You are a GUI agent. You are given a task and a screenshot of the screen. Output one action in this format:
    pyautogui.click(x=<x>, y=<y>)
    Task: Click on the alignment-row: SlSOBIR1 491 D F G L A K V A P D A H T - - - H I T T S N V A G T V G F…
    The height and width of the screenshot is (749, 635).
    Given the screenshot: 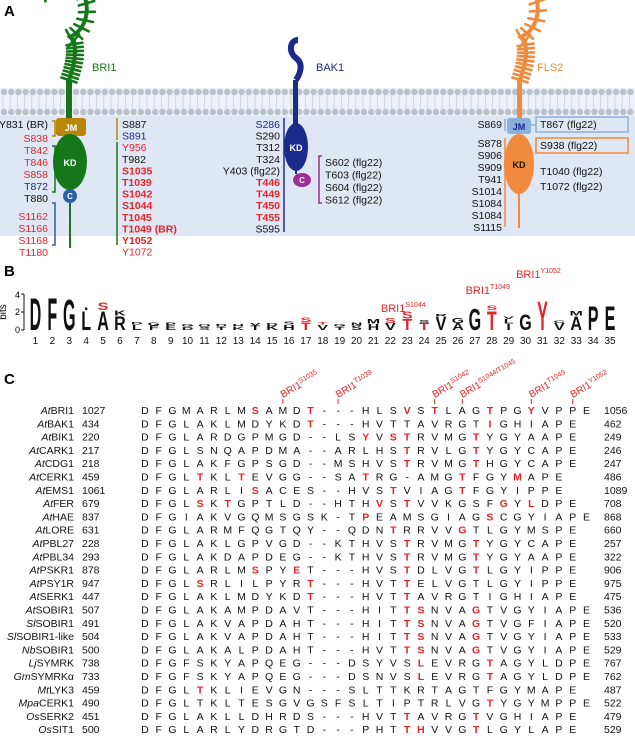 What is the action you would take?
    pyautogui.click(x=324, y=624)
    